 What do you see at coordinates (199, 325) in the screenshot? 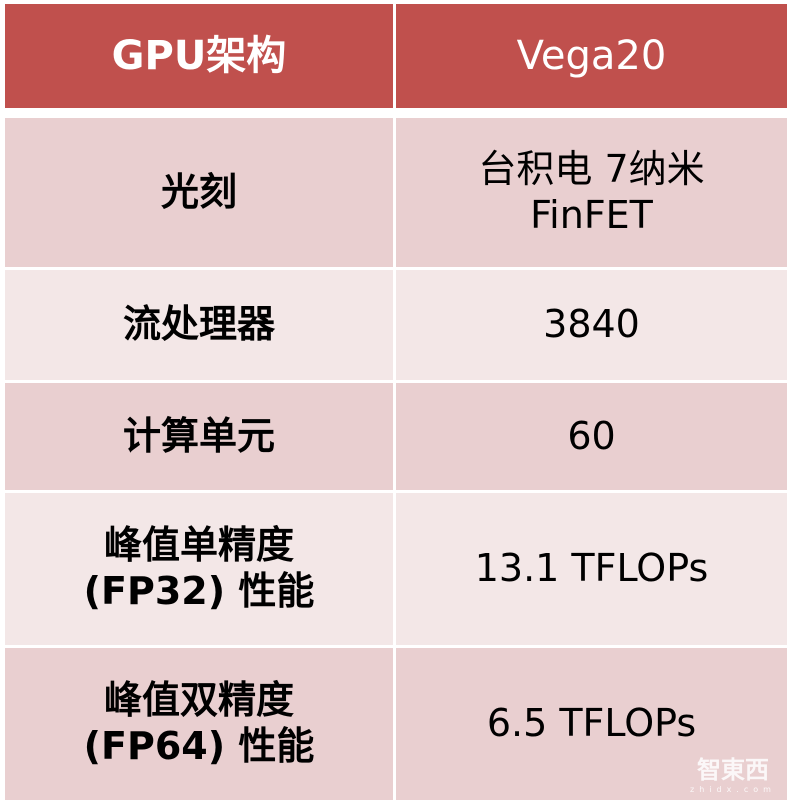
I see `row-label: 流处理器` at bounding box center [199, 325].